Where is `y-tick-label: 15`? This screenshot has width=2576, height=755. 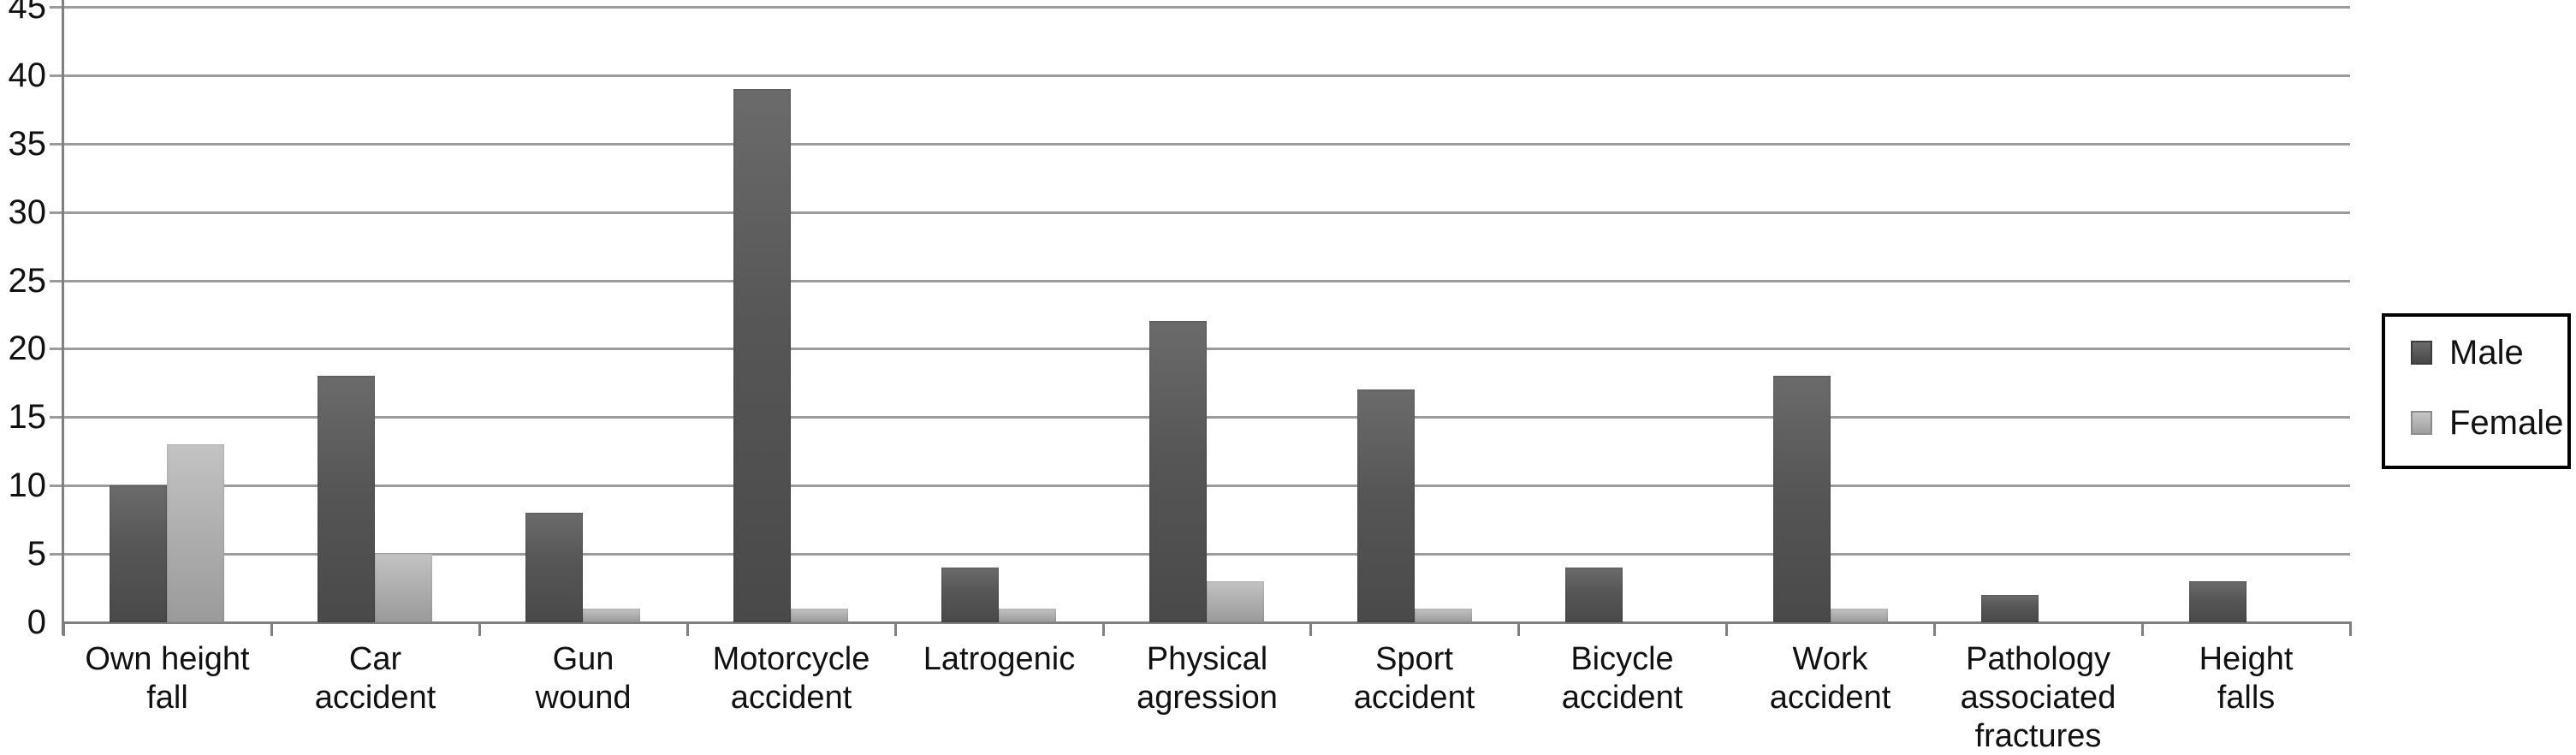
y-tick-label: 15 is located at coordinates (27, 417).